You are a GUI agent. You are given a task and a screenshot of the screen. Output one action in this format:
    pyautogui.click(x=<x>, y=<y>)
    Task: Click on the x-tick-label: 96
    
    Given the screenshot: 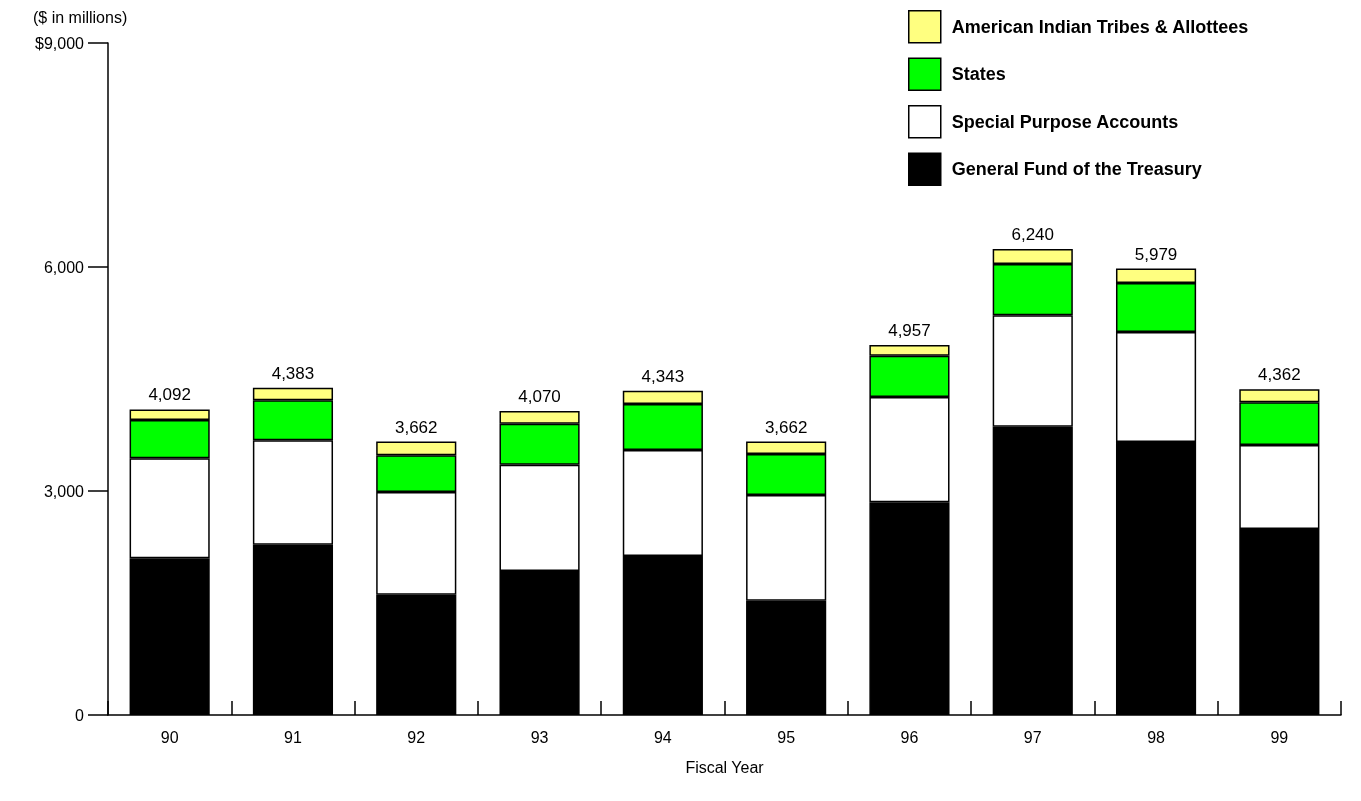 What is the action you would take?
    pyautogui.click(x=909, y=737)
    